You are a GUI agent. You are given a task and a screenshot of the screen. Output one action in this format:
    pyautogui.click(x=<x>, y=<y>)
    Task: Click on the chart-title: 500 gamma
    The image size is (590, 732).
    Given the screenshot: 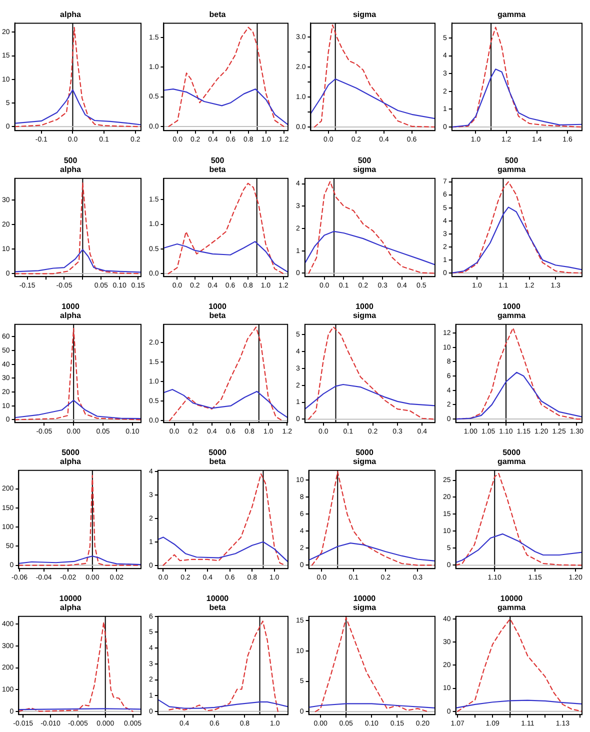 What is the action you would take?
    pyautogui.click(x=511, y=165)
    